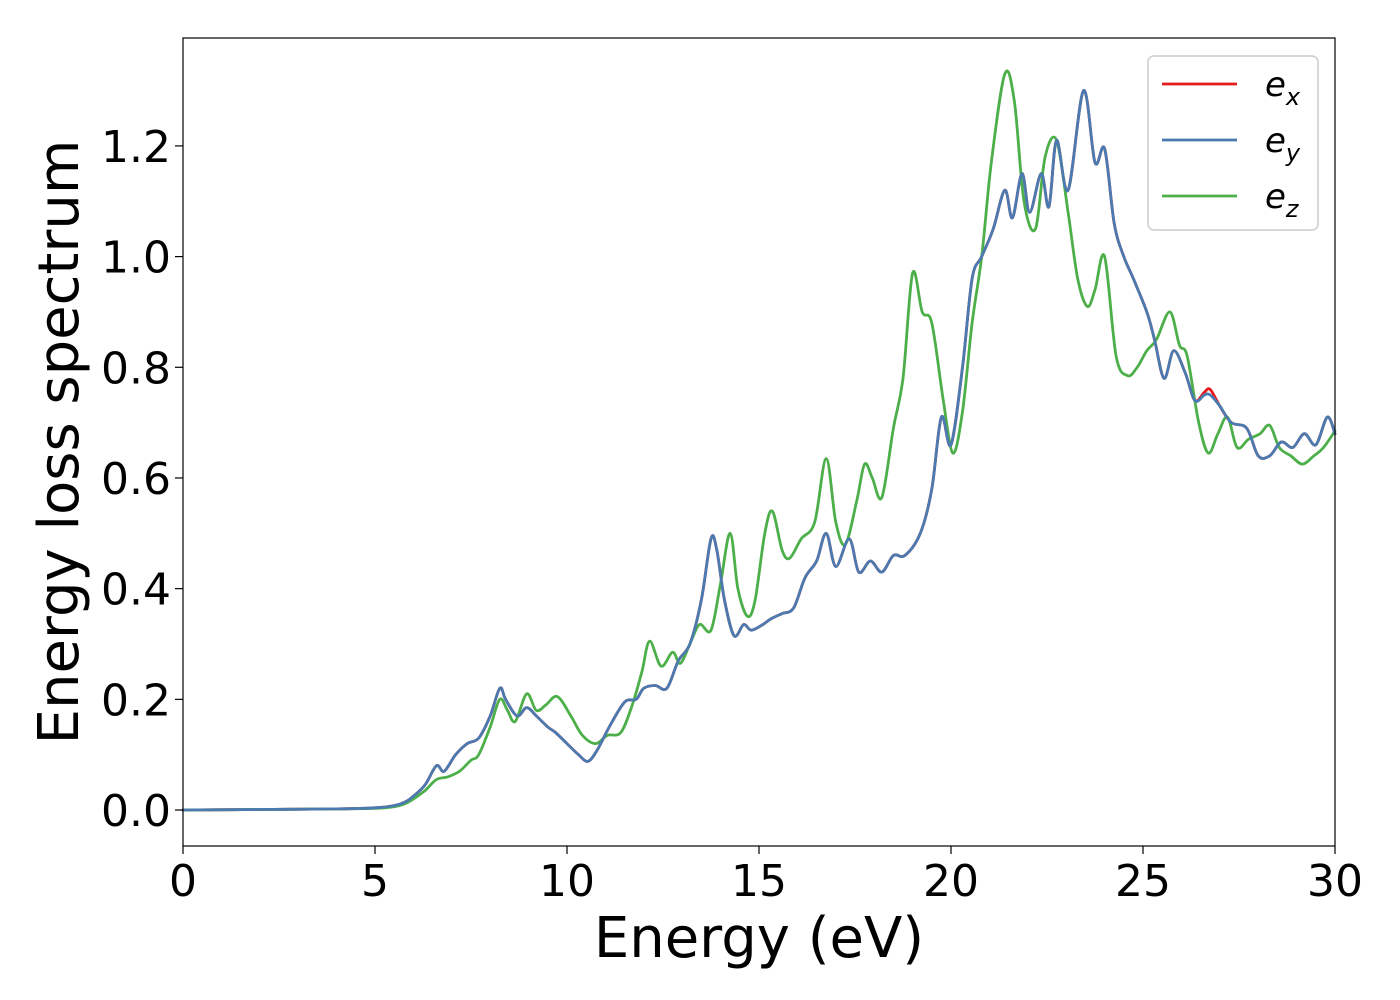  Describe the element at coordinates (136, 258) in the screenshot. I see `y-tick-label: 1.0` at that location.